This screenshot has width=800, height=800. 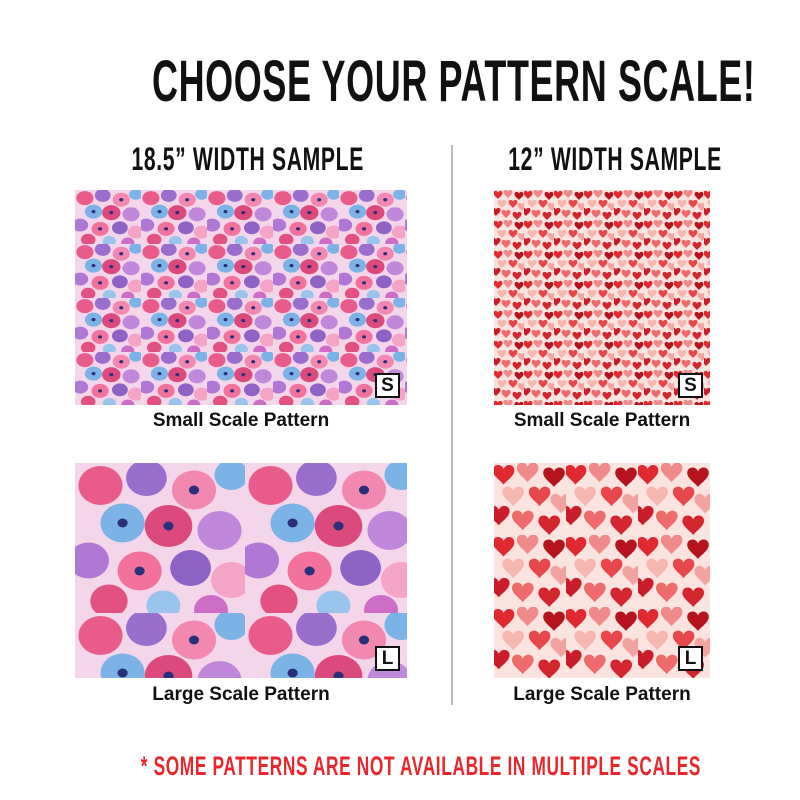 I want to click on column-heading-12: 12” WIDTH SAMPLE, so click(x=615, y=159).